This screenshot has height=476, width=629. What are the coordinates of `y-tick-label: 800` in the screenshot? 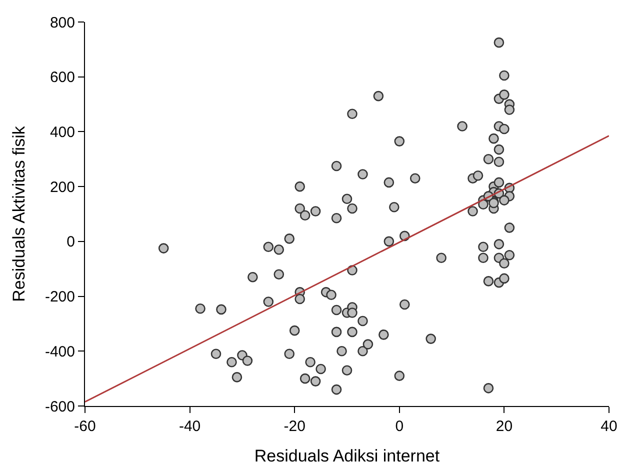 It's located at (62, 23).